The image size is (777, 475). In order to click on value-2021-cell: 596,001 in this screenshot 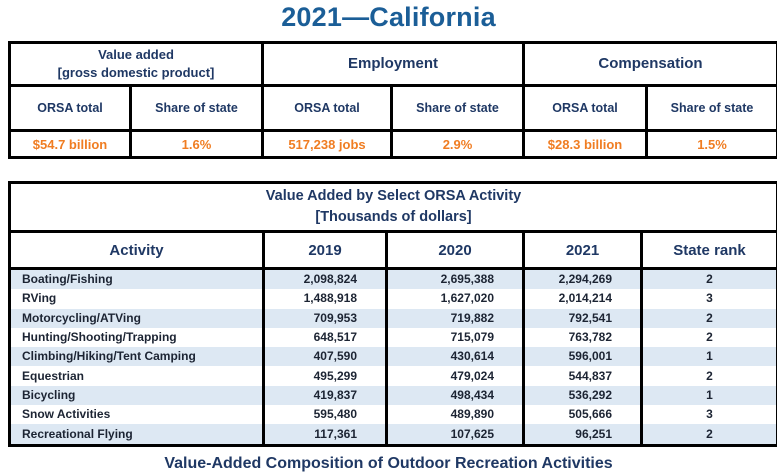, I will do `click(582, 357)`.